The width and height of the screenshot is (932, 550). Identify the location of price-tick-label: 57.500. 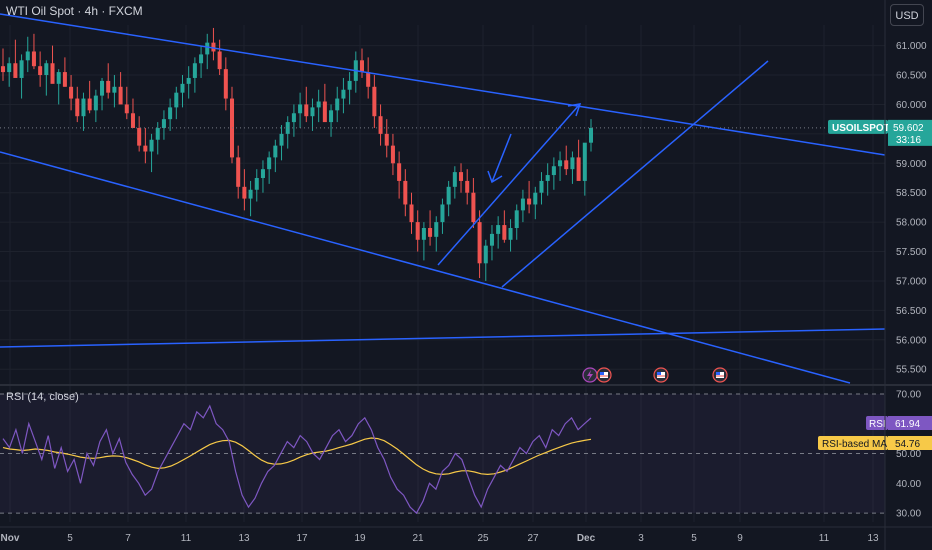
(911, 252).